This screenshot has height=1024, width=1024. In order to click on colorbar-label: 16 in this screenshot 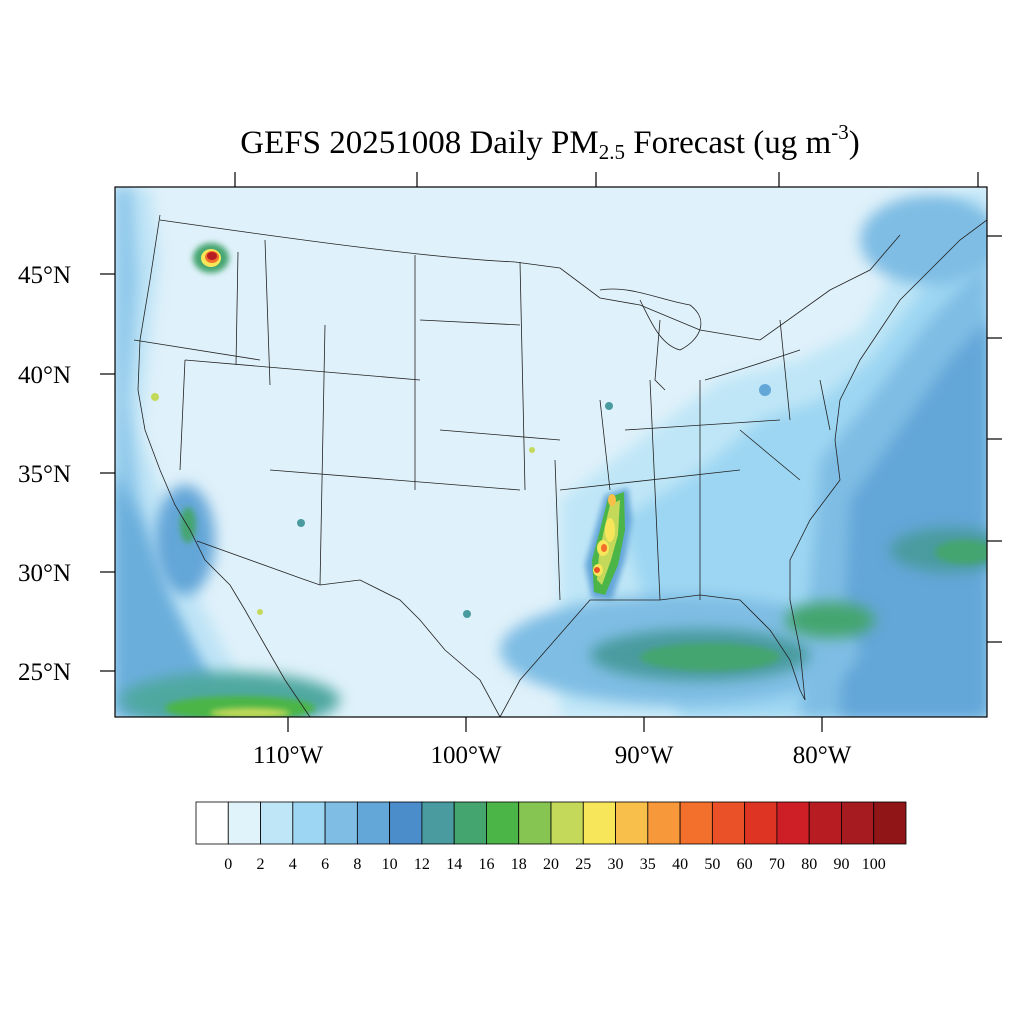, I will do `click(486, 864)`.